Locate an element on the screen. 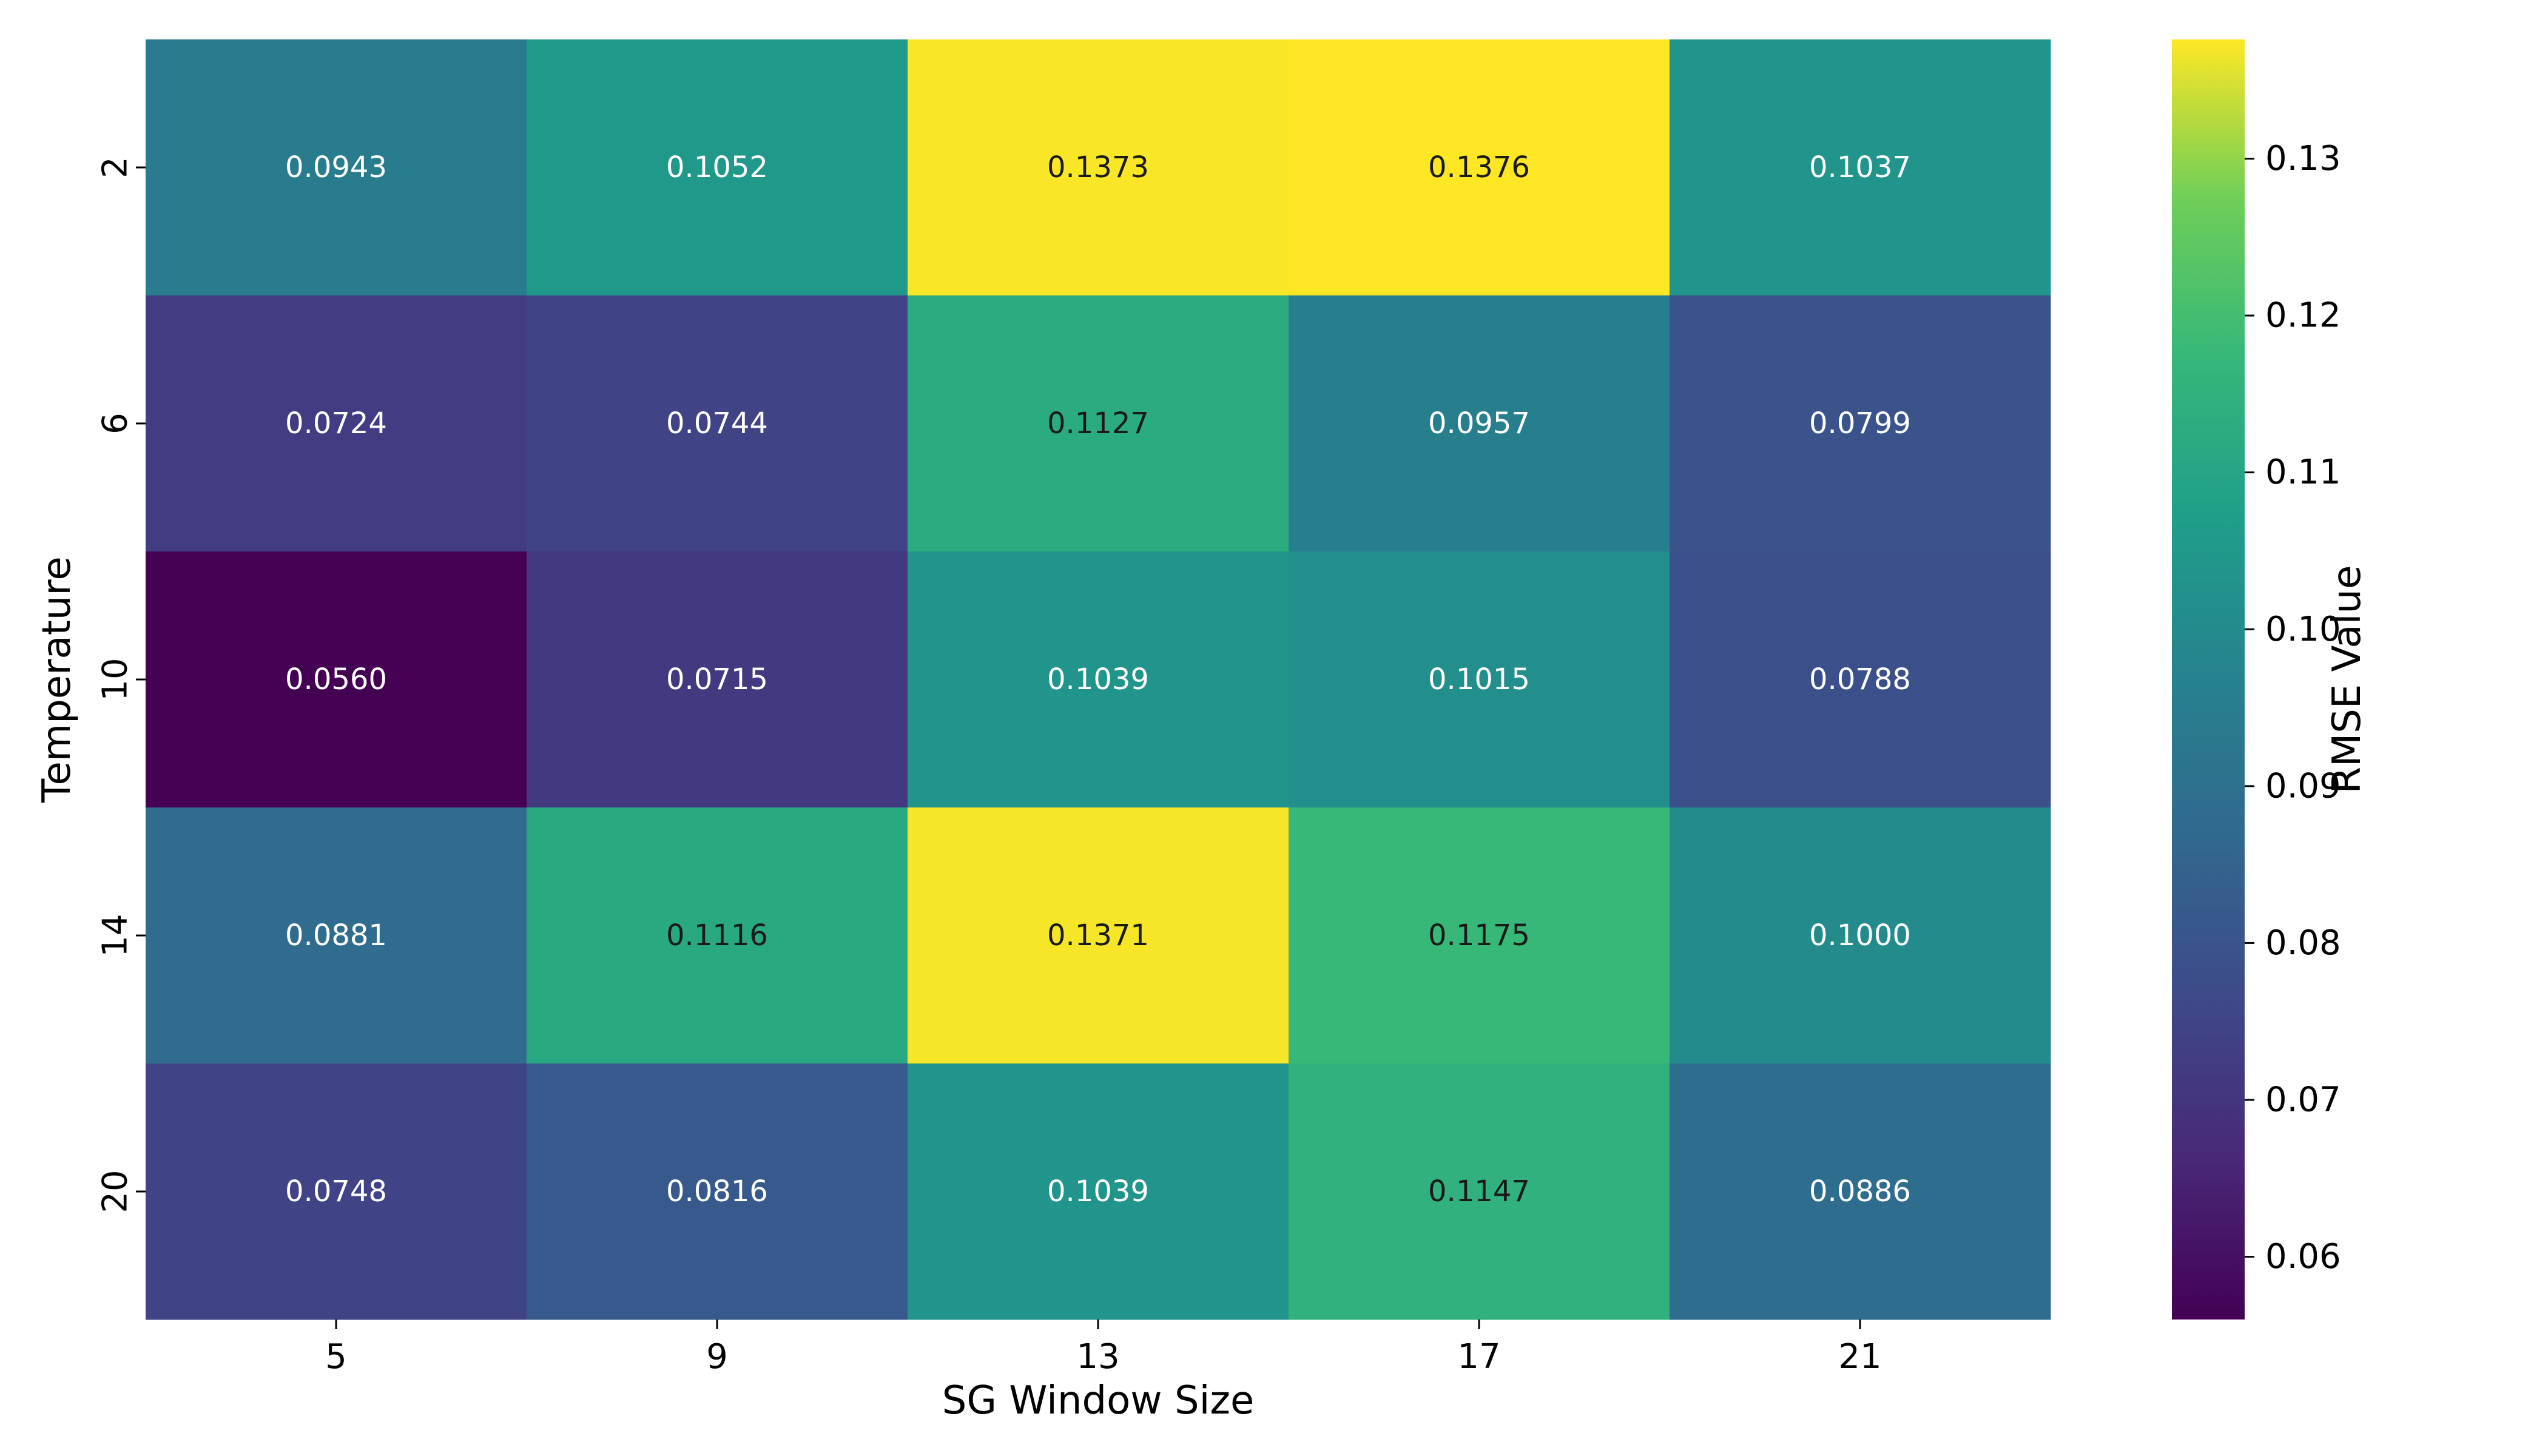 Image resolution: width=2548 pixels, height=1456 pixels. cell-value-label: 0.1116 is located at coordinates (717, 935).